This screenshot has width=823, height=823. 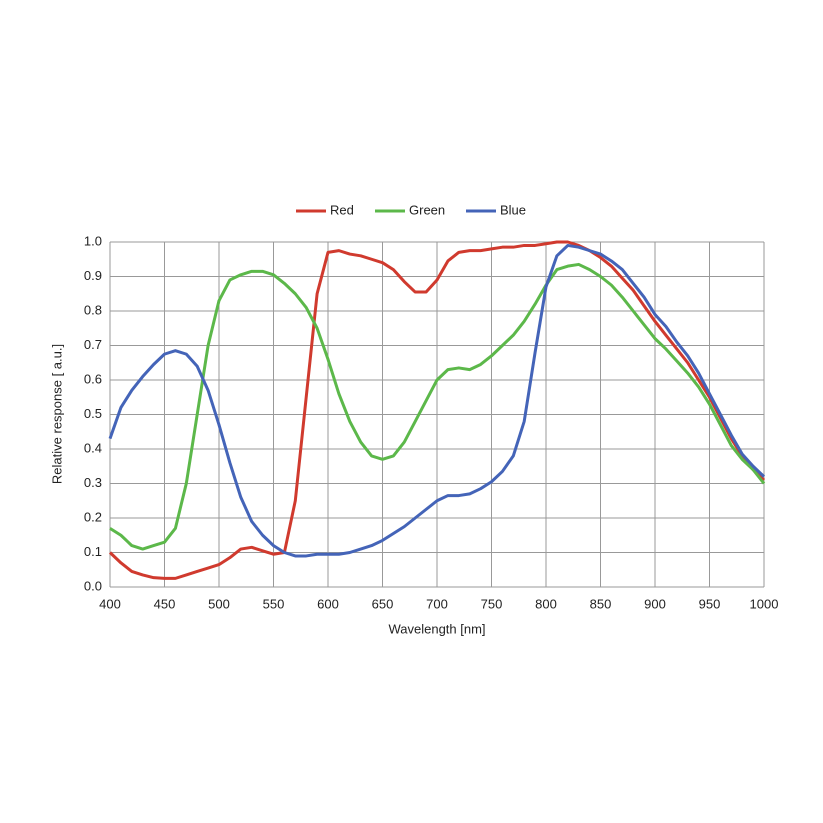 I want to click on y-tick-label: 0.6, so click(x=93, y=378).